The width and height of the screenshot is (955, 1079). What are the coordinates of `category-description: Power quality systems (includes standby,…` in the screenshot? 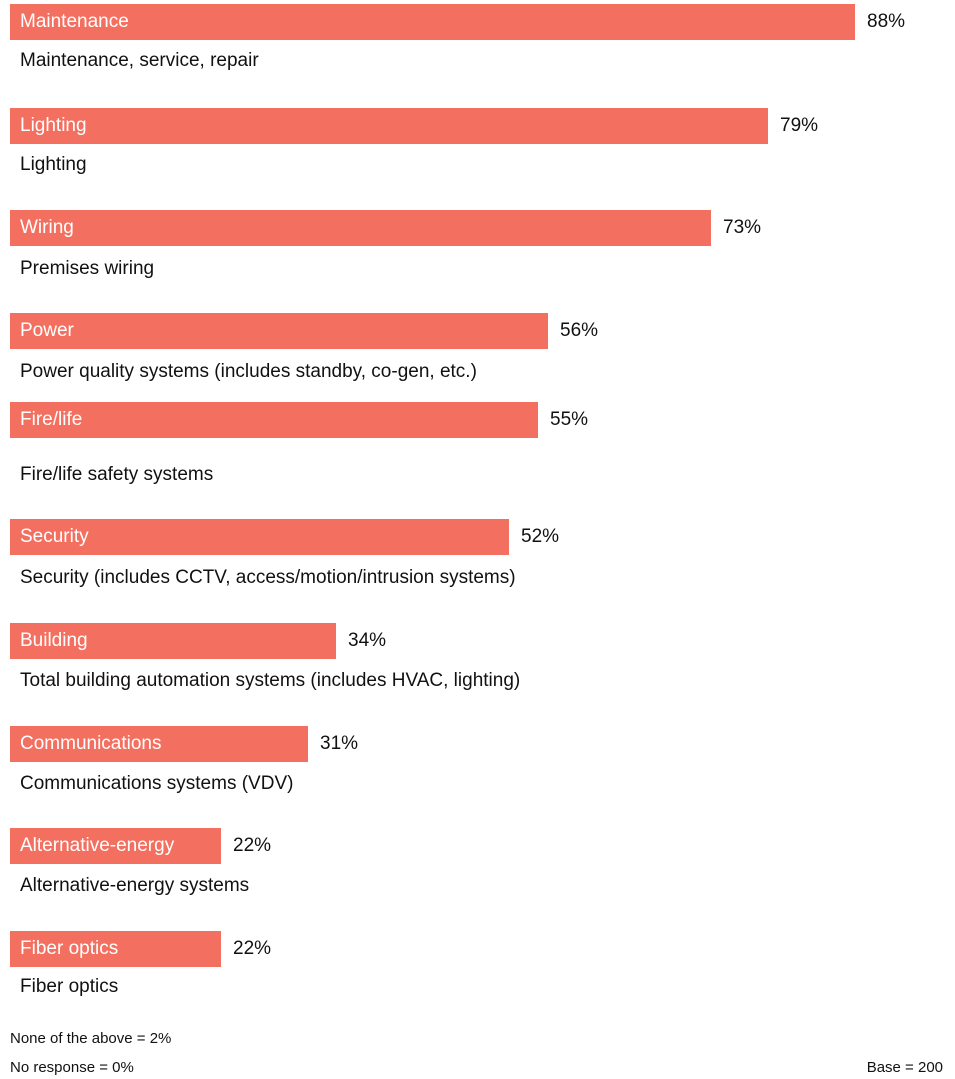 It's located at (248, 371).